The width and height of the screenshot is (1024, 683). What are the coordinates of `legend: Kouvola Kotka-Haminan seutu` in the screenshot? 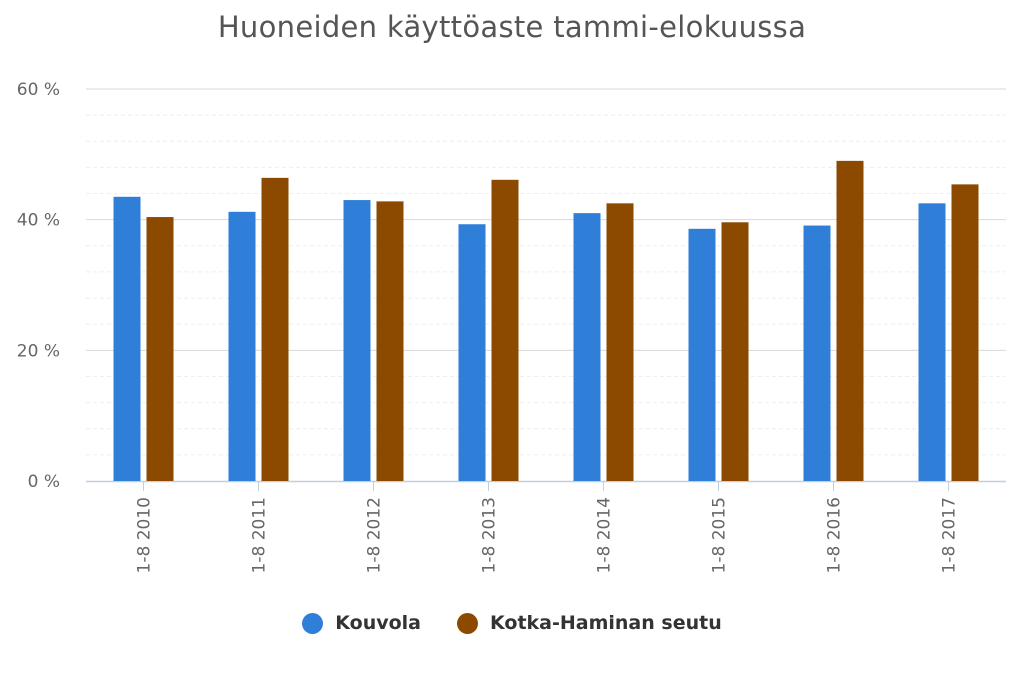 It's located at (512, 623).